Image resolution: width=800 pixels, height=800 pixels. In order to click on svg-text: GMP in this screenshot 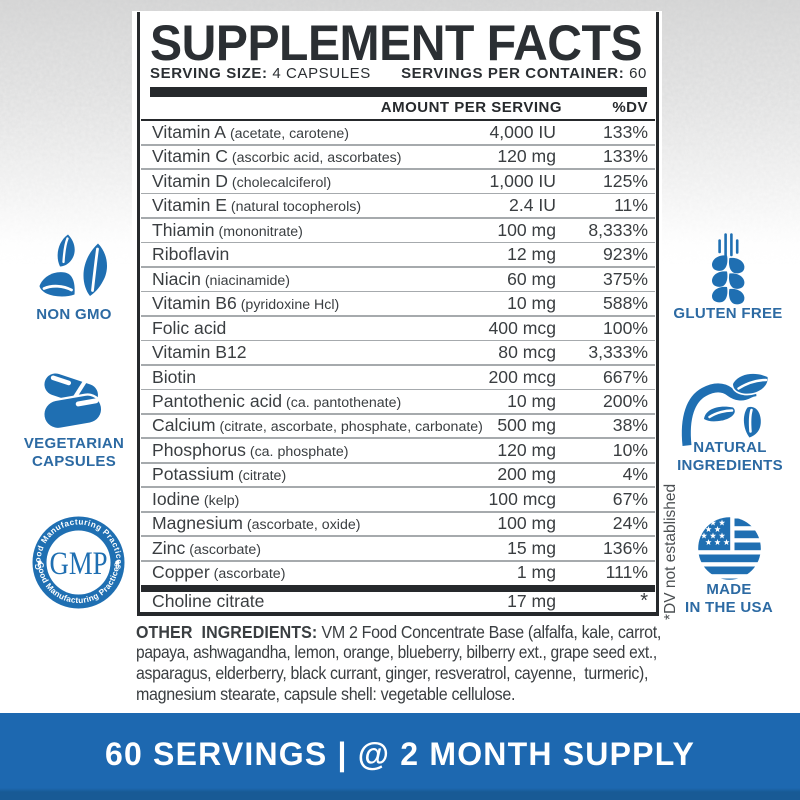, I will do `click(79, 564)`.